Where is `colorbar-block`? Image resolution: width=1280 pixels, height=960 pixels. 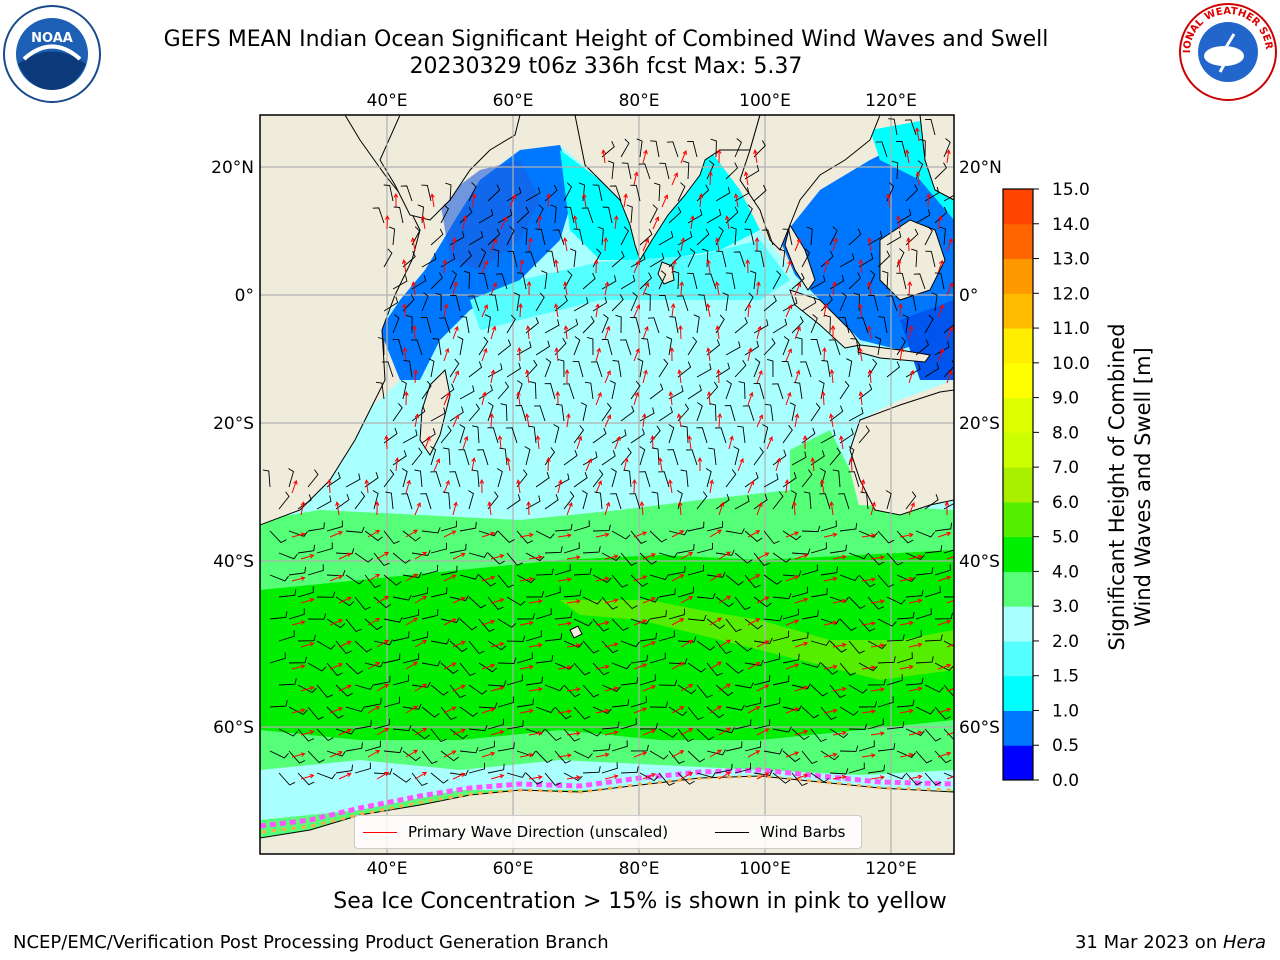
colorbar-block is located at coordinates (1018, 241).